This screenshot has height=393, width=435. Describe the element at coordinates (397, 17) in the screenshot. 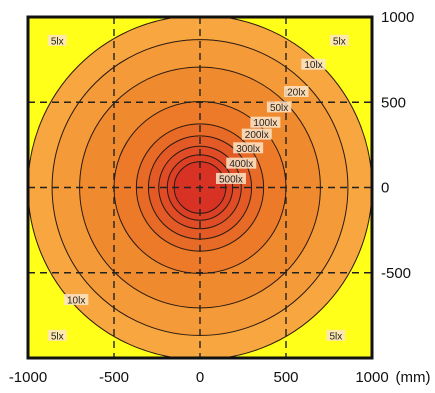

I see `y-tick-label: 1000` at that location.